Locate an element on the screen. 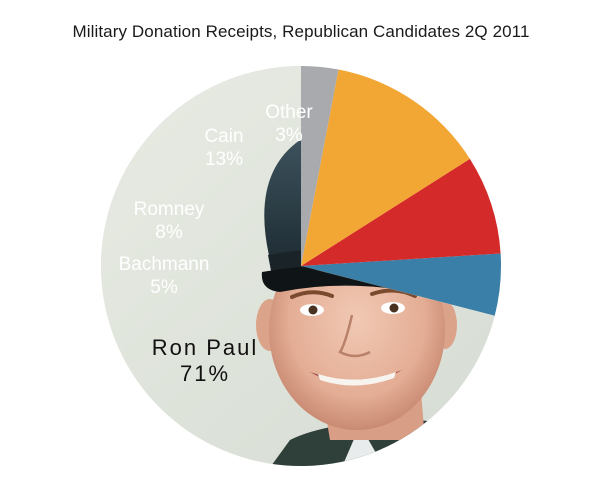 This screenshot has width=602, height=495. slice-name-other: Other is located at coordinates (289, 112).